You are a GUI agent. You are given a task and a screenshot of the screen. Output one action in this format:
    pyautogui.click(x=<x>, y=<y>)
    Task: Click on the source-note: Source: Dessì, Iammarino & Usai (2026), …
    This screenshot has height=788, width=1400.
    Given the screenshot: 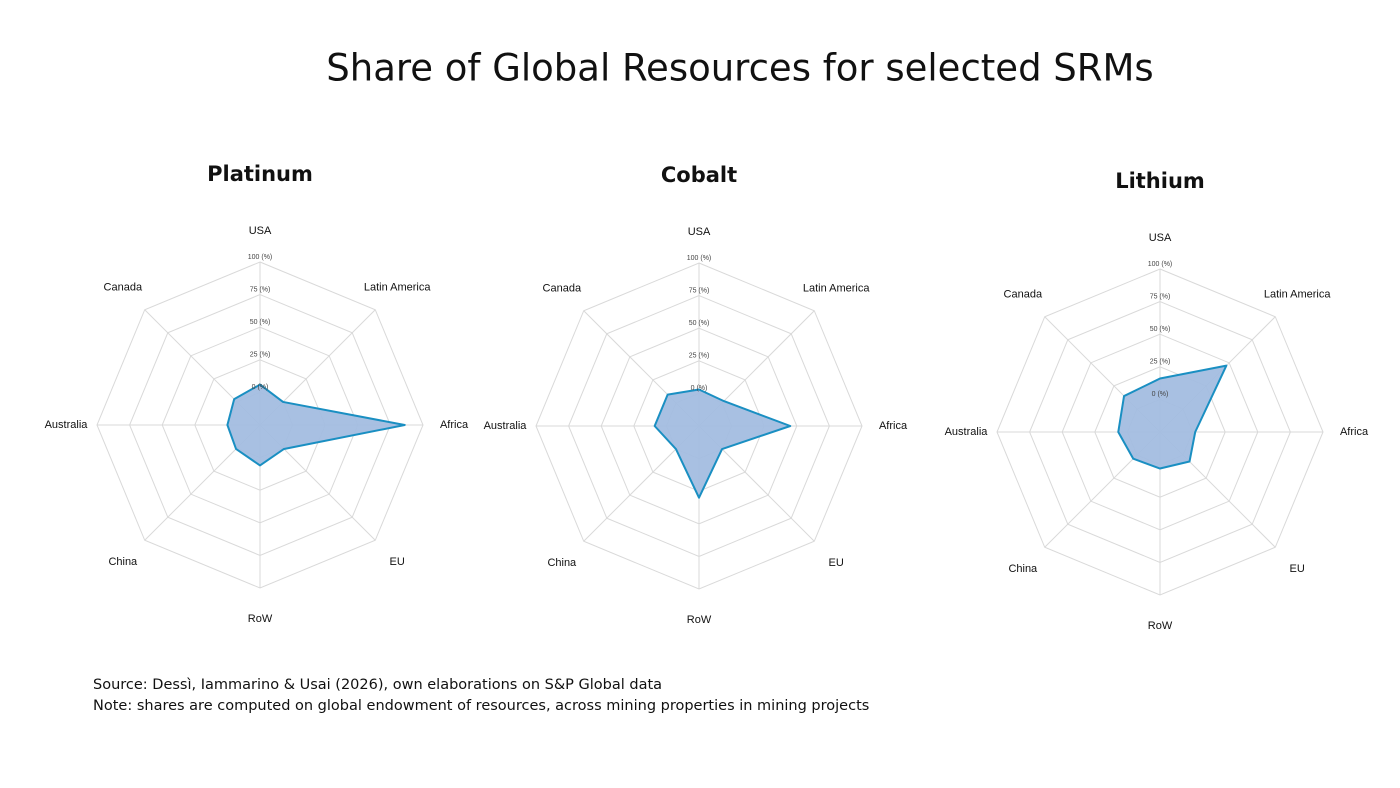 What is the action you would take?
    pyautogui.click(x=377, y=685)
    